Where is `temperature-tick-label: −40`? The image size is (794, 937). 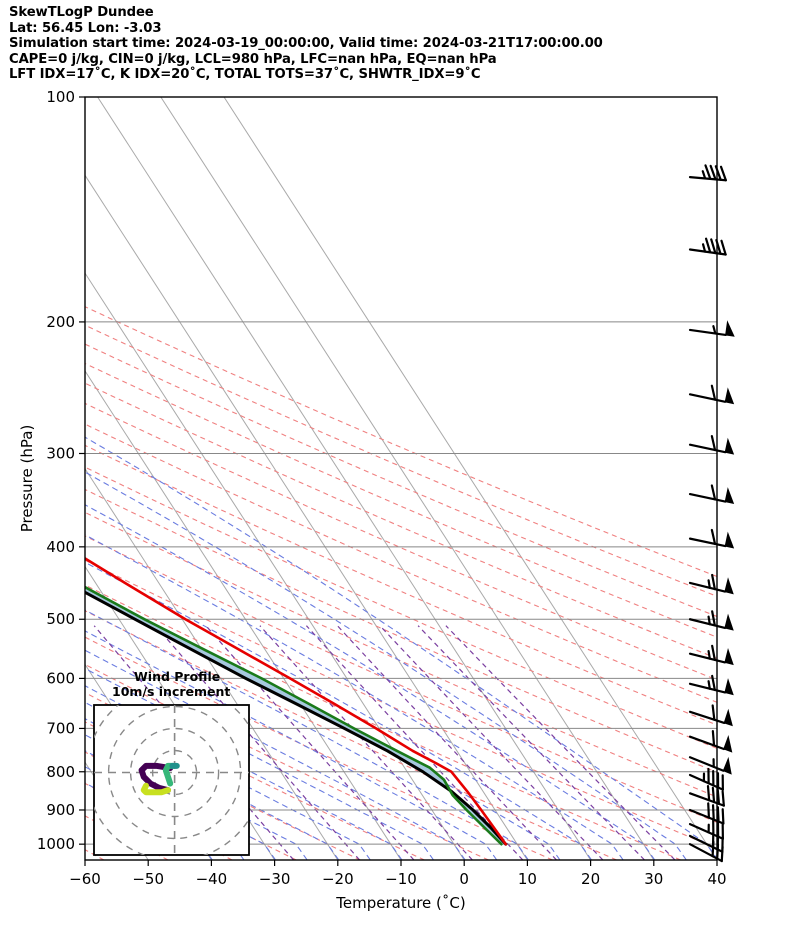 temperature-tick-label: −40 is located at coordinates (212, 879).